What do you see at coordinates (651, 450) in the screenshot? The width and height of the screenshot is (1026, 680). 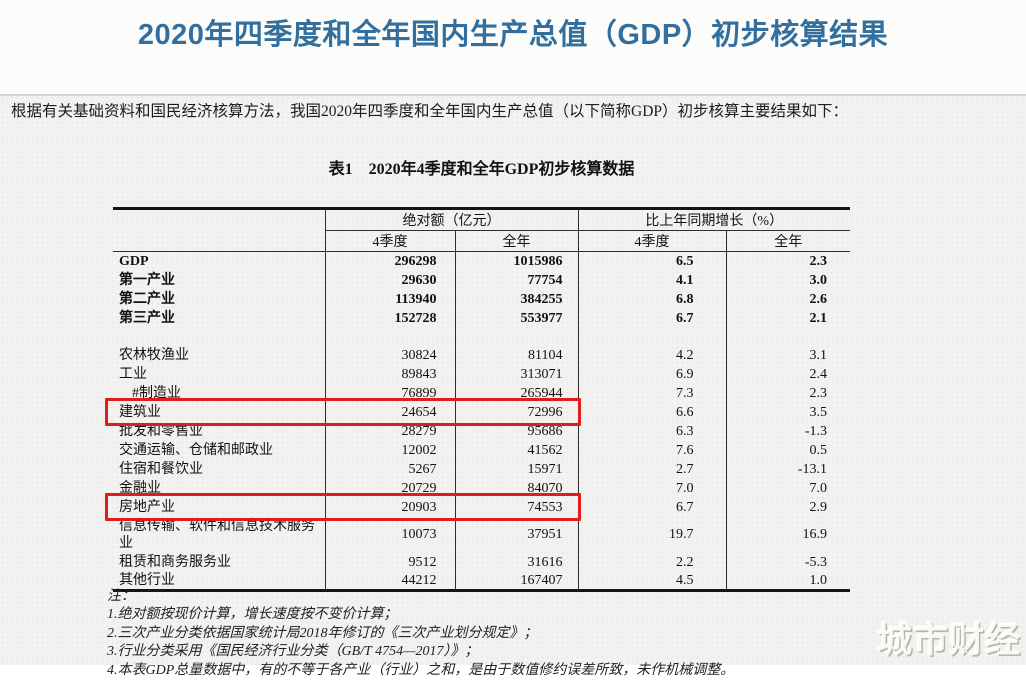 I see `cell-q4-growth: 7.6` at bounding box center [651, 450].